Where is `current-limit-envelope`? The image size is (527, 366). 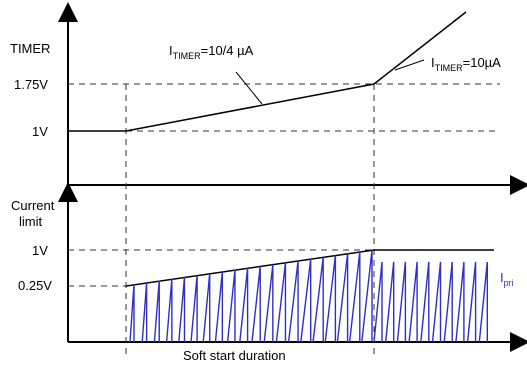
current-limit-envelope is located at coordinates (309, 268).